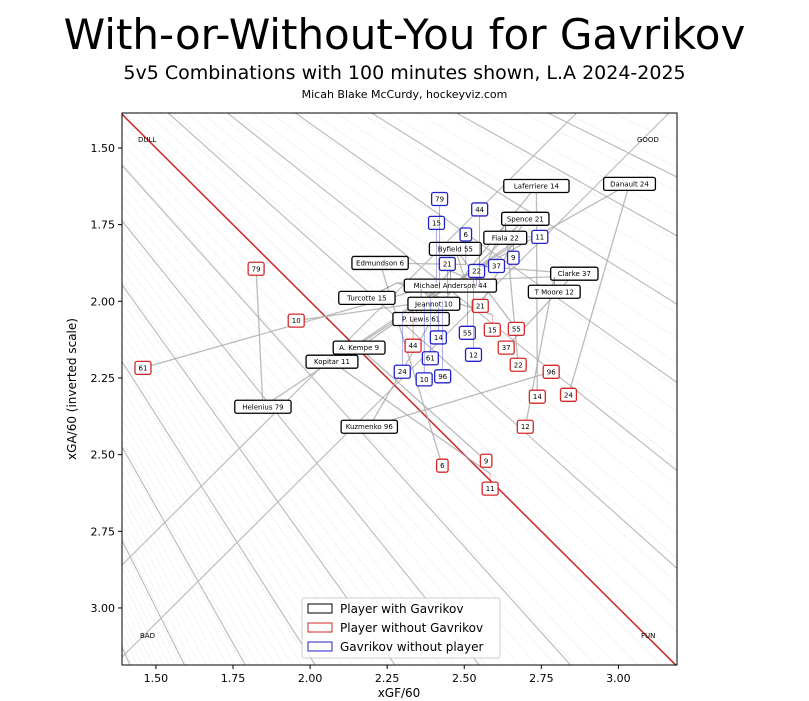 The height and width of the screenshot is (701, 809). I want to click on player-without-gavrikov-marker-text: 44, so click(413, 346).